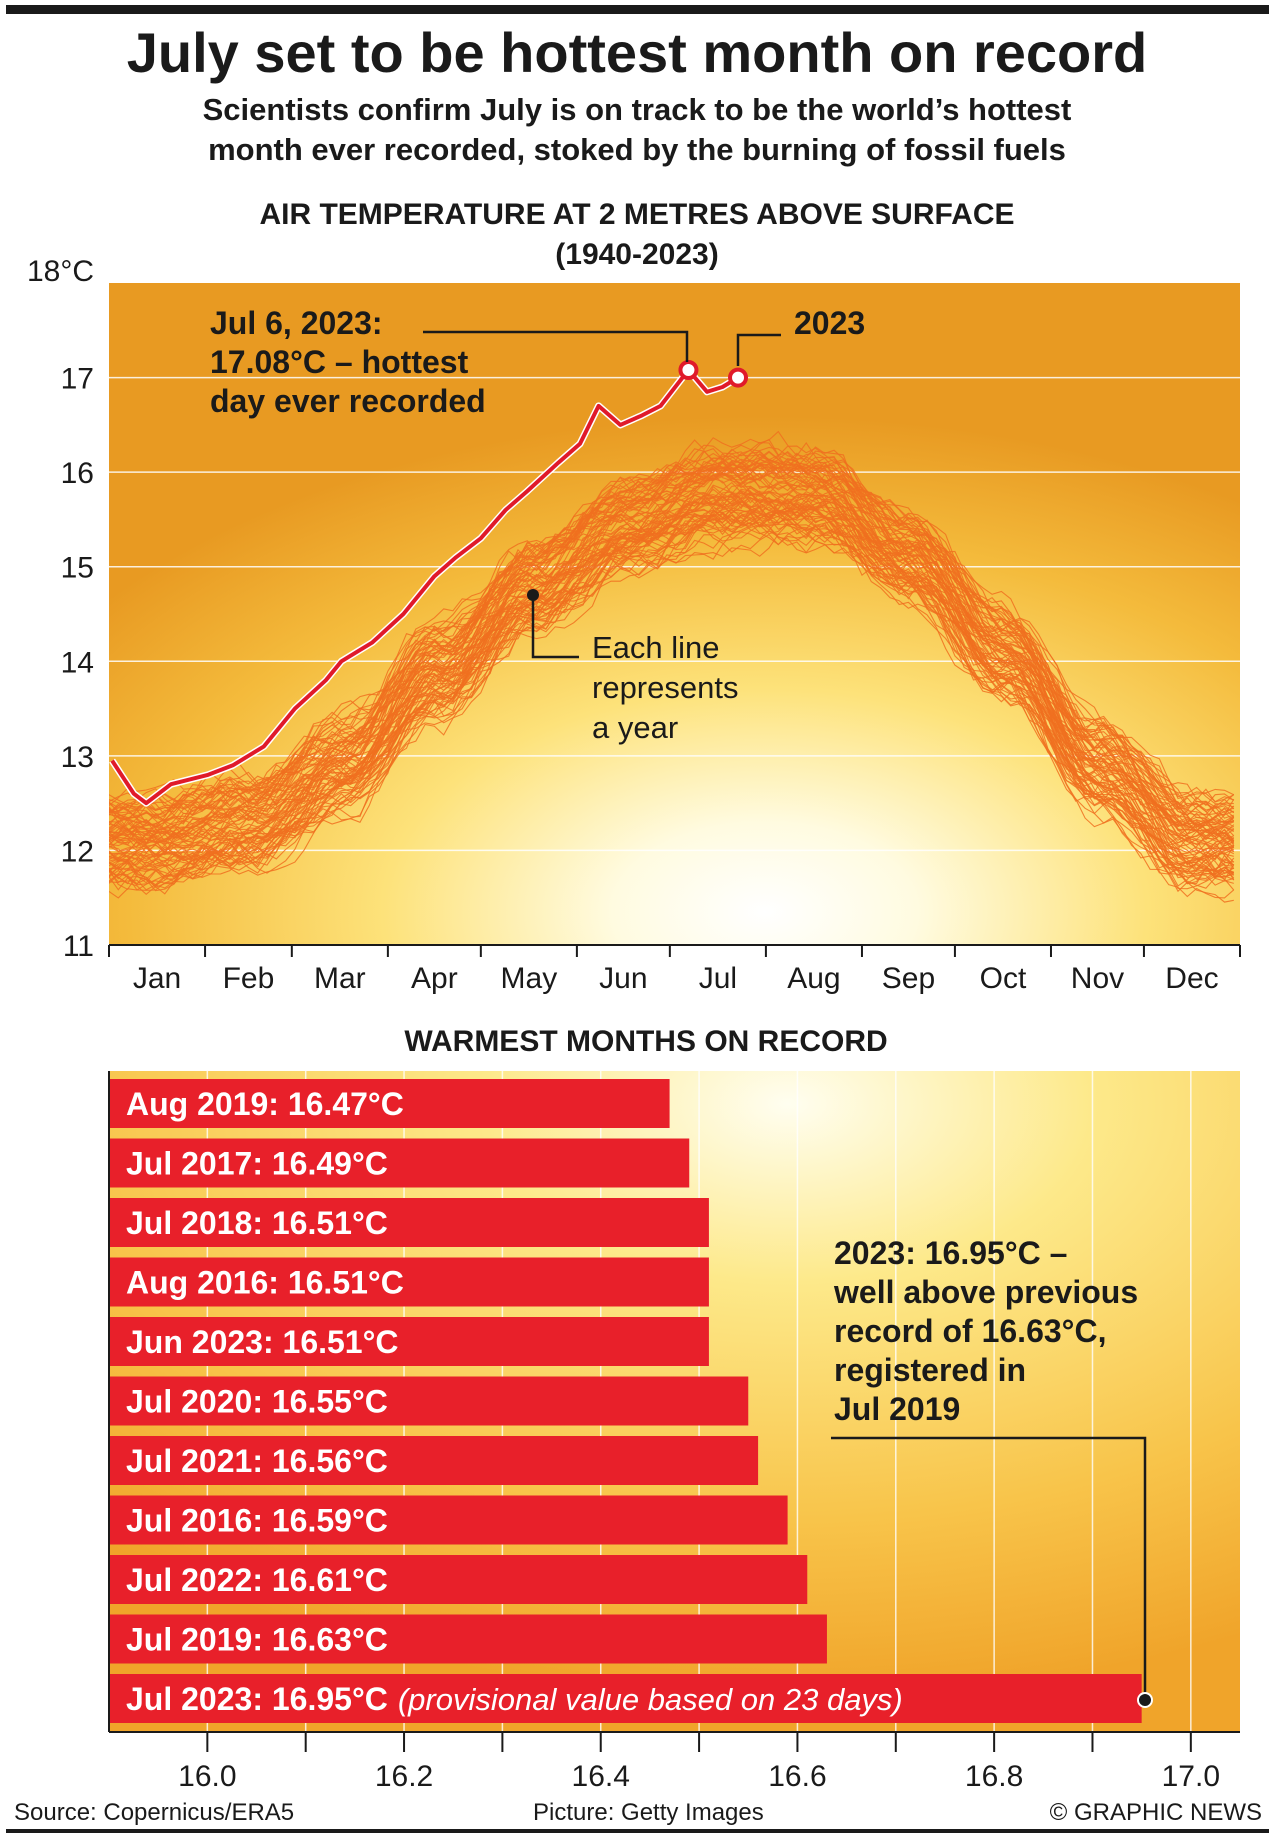  Describe the element at coordinates (77, 662) in the screenshot. I see `y-tick-label: 14` at that location.